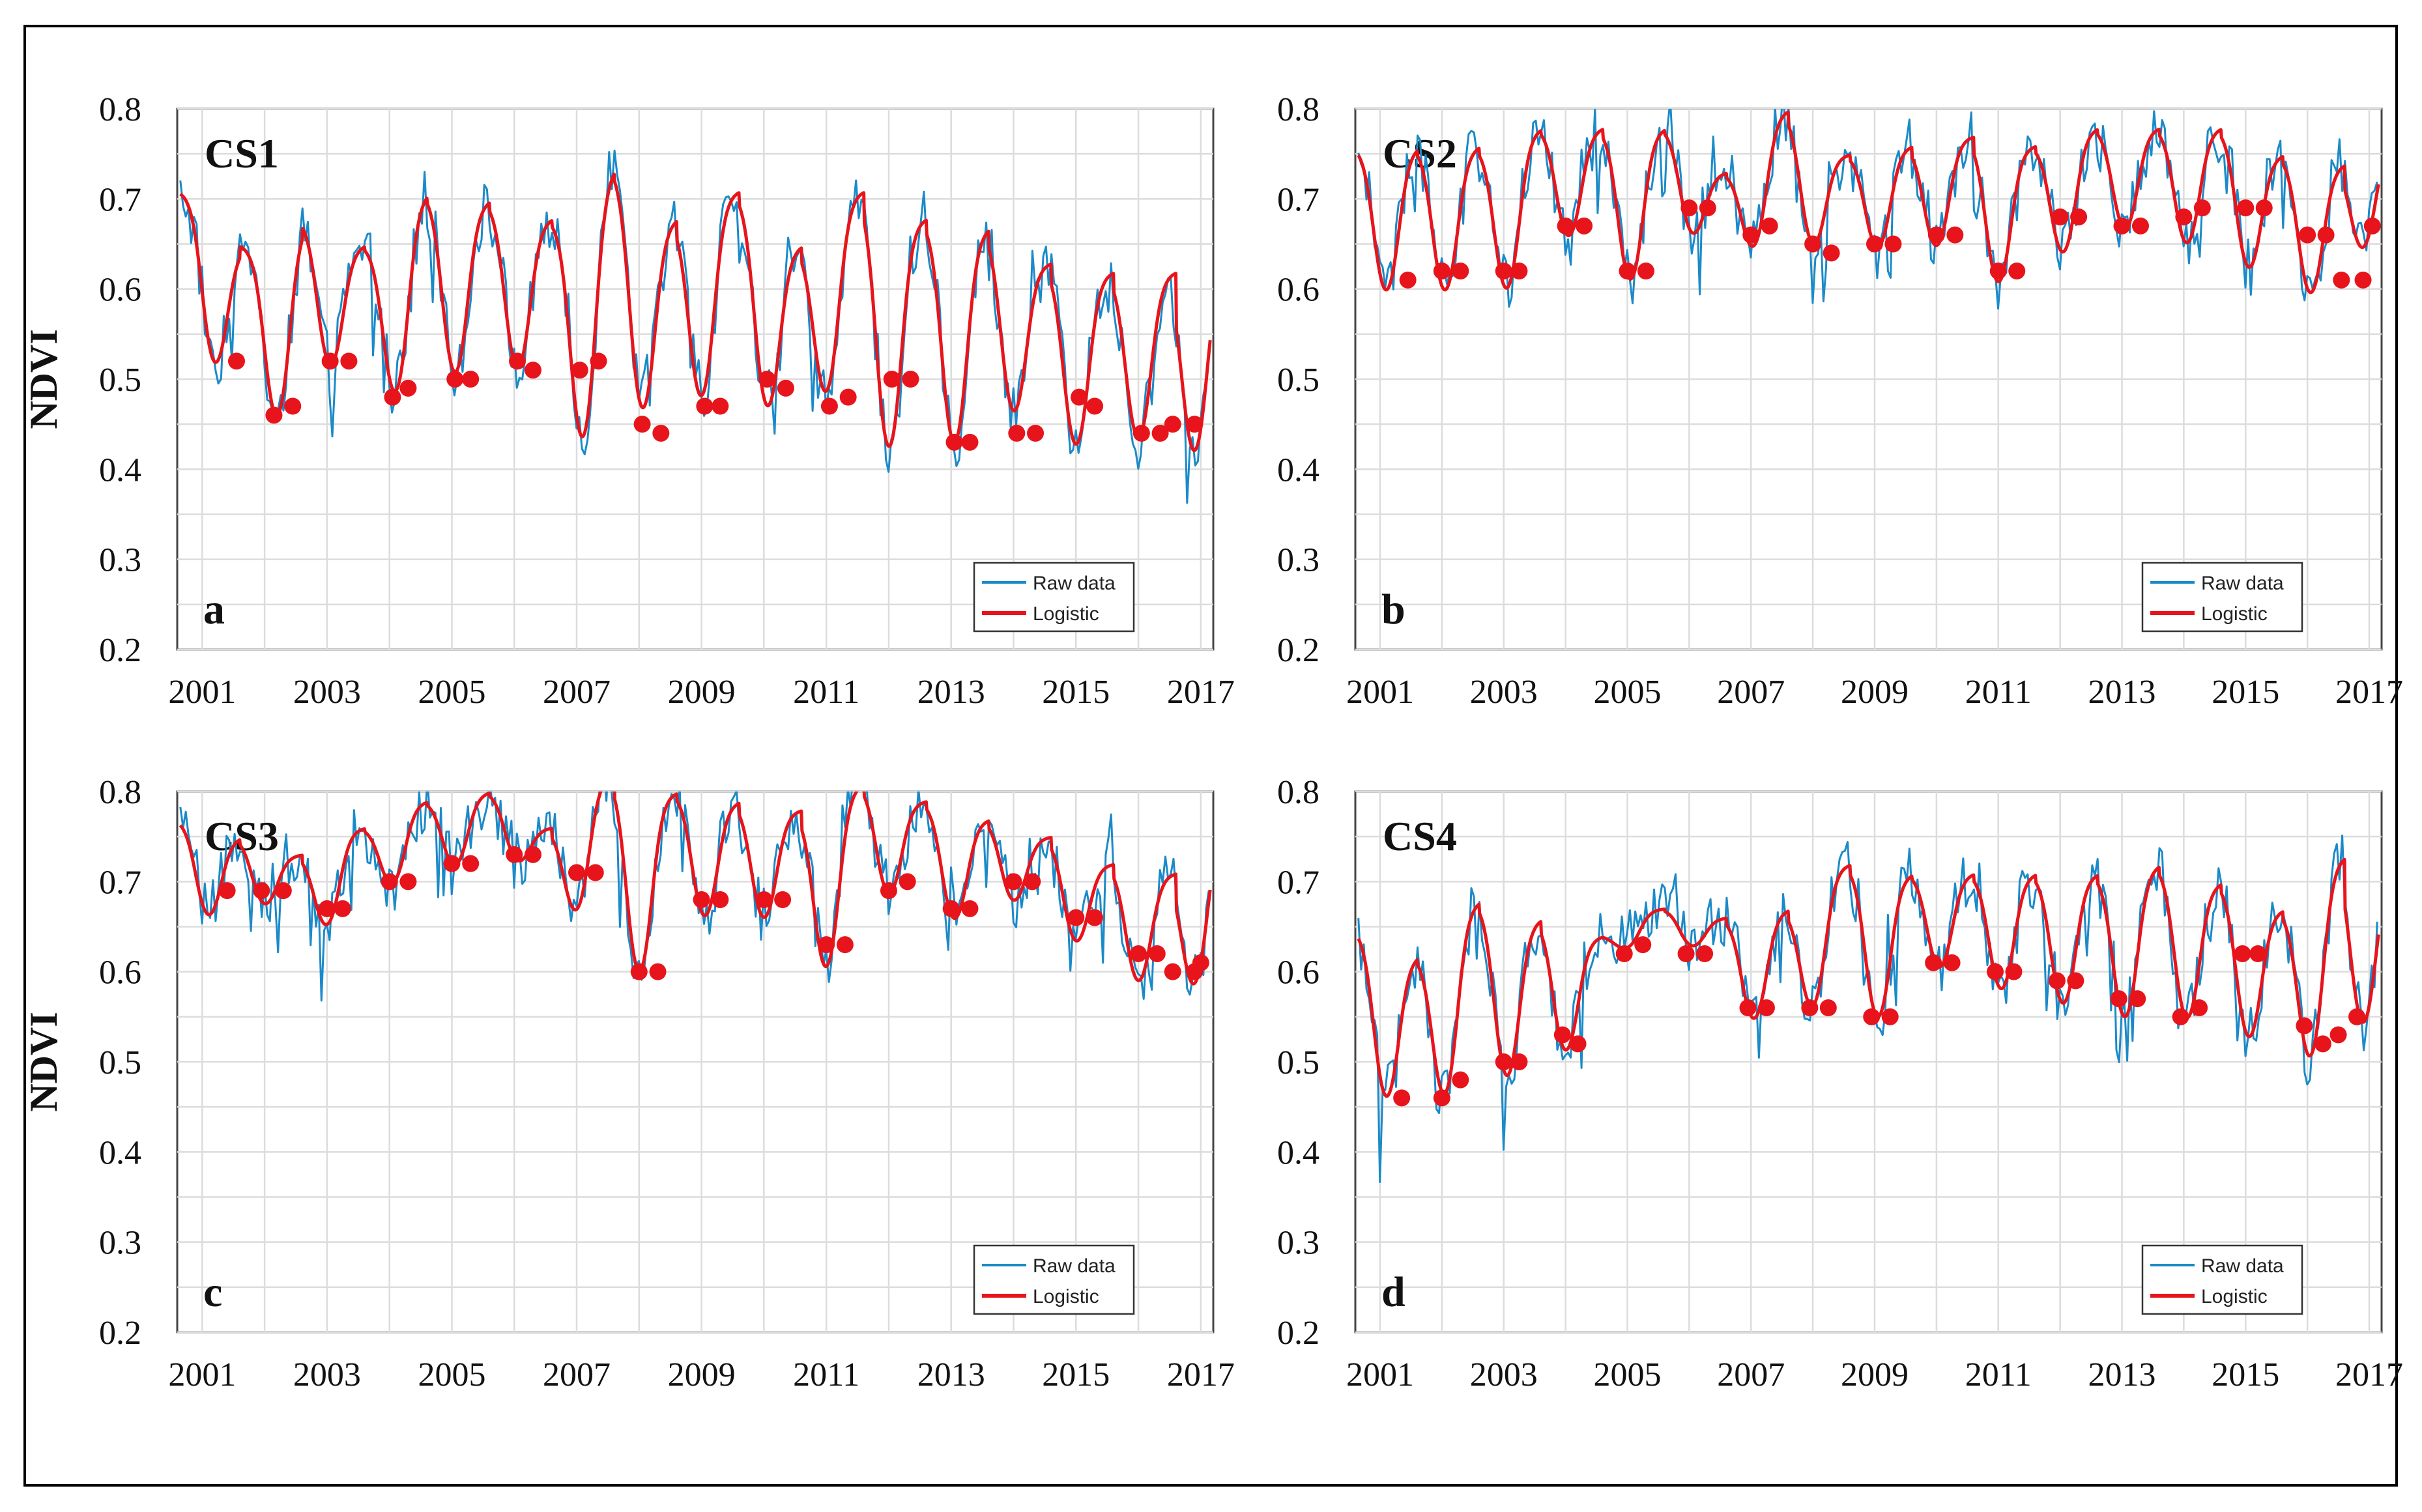  I want to click on panel-title: CS2, so click(1420, 153).